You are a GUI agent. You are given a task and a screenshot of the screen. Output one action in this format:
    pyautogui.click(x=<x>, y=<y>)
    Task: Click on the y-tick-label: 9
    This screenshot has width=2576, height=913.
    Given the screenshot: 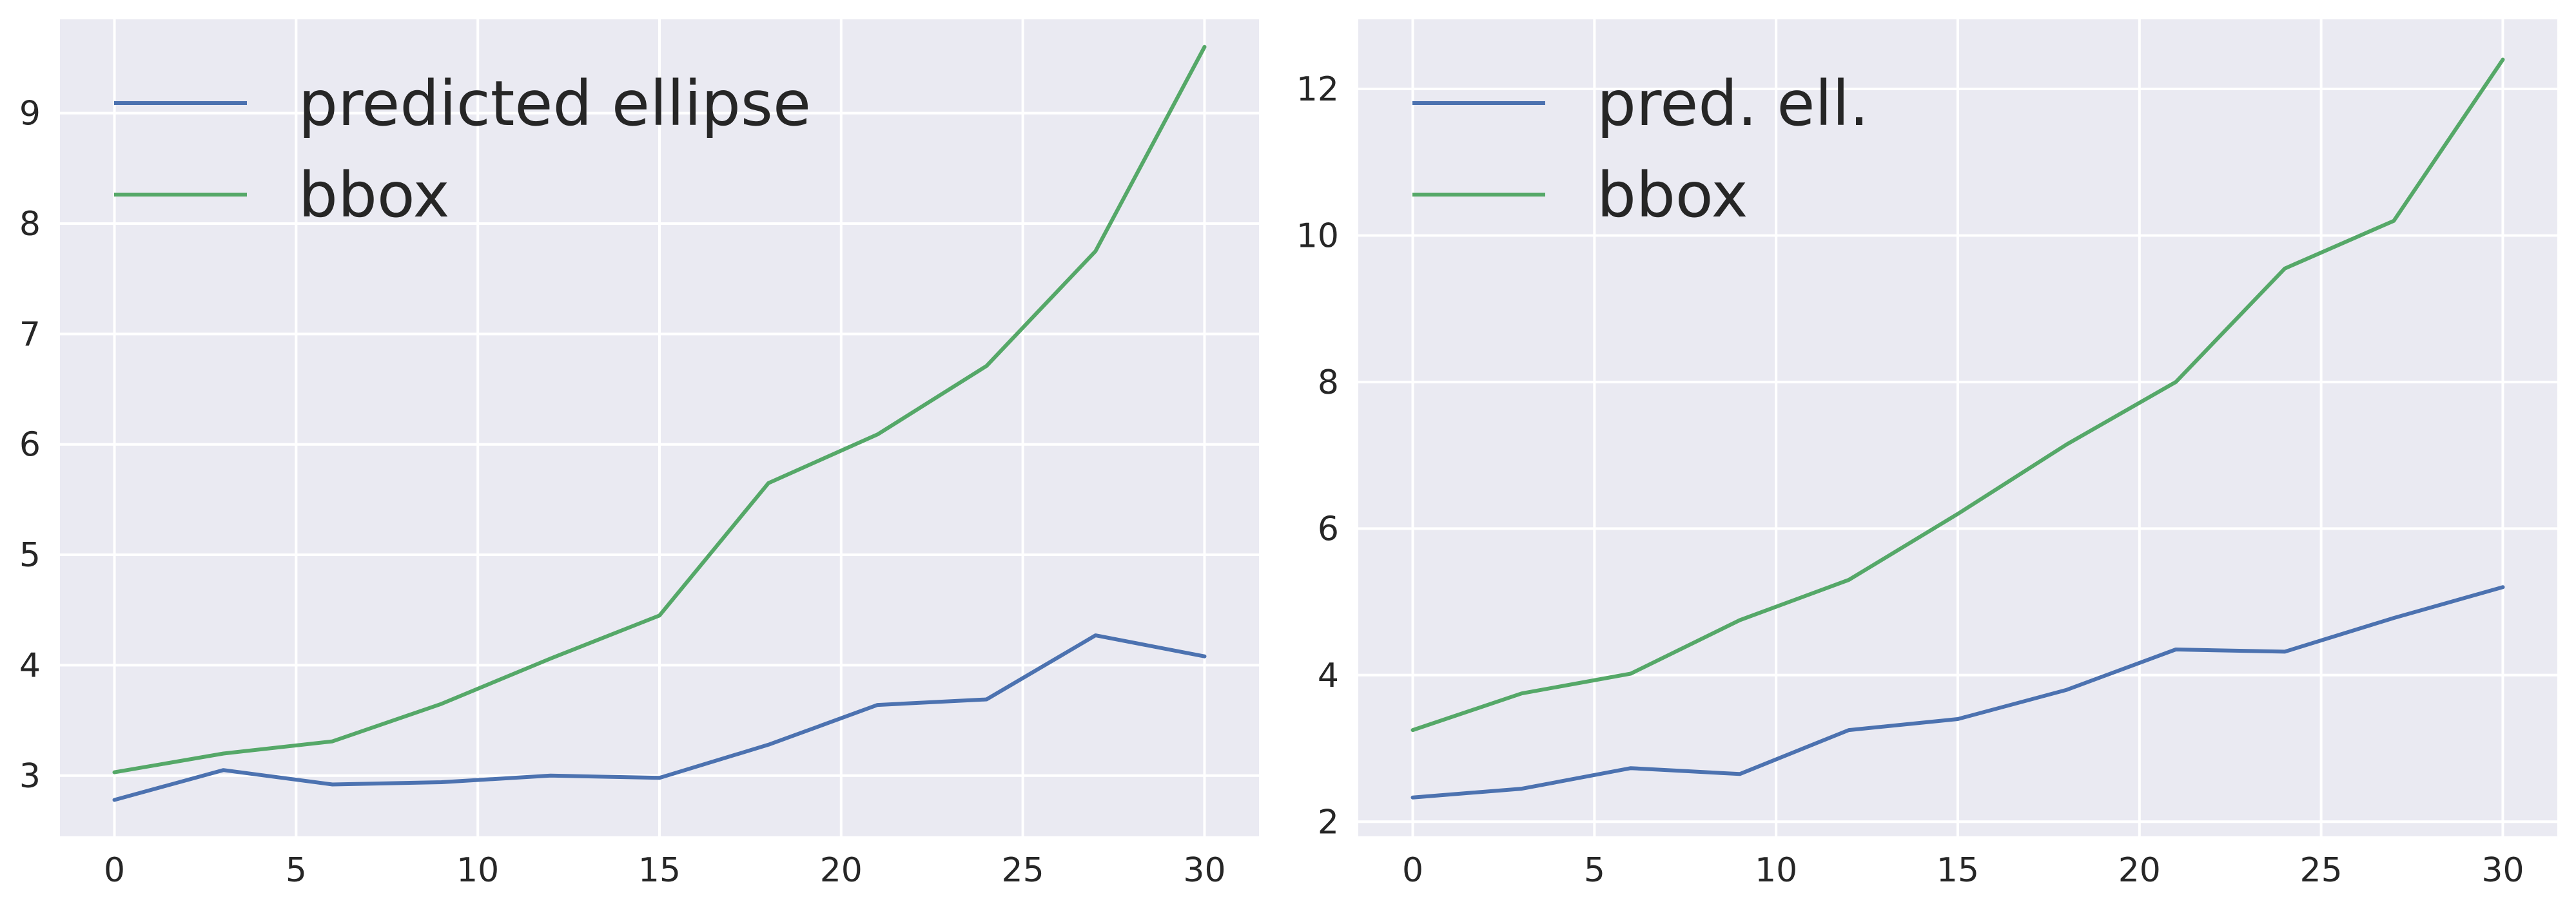 What is the action you would take?
    pyautogui.click(x=30, y=114)
    